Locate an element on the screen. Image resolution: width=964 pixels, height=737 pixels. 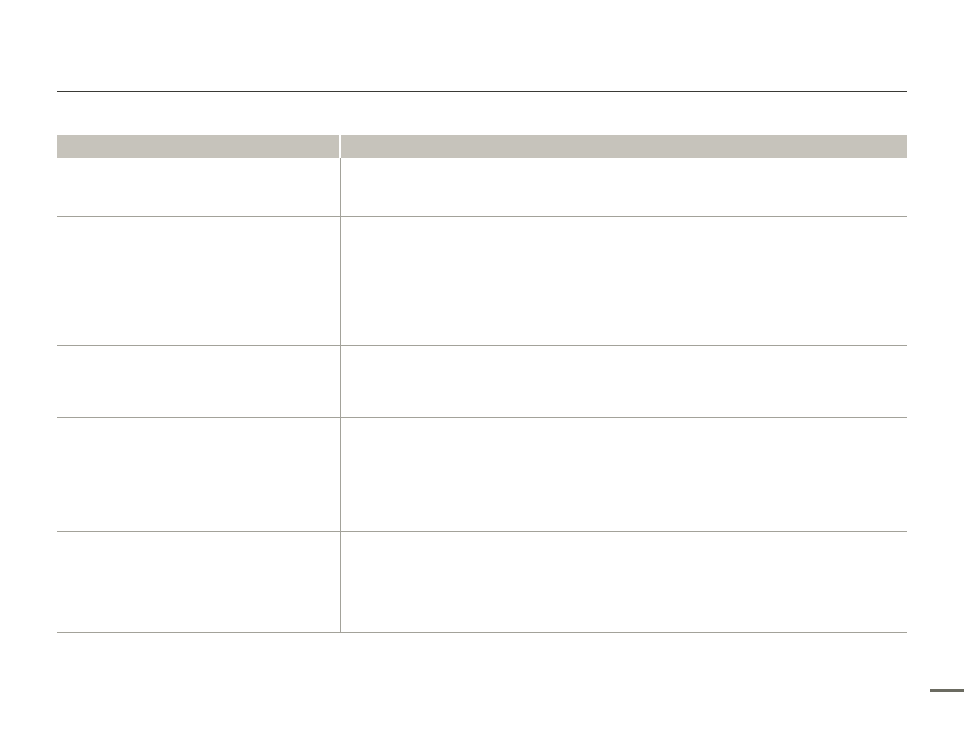
page-marker is located at coordinates (947, 690).